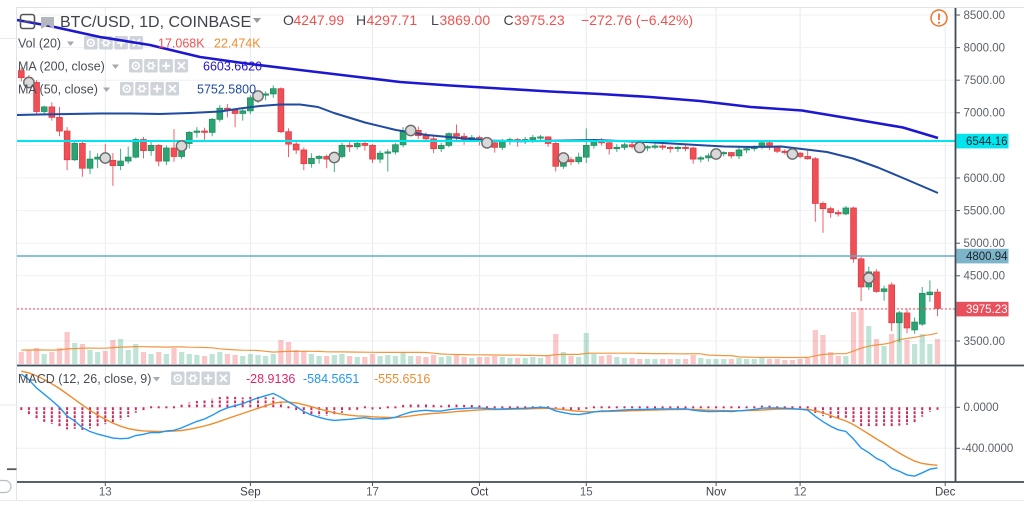 This screenshot has height=511, width=1024. I want to click on svg-text: 7500.00, so click(985, 81).